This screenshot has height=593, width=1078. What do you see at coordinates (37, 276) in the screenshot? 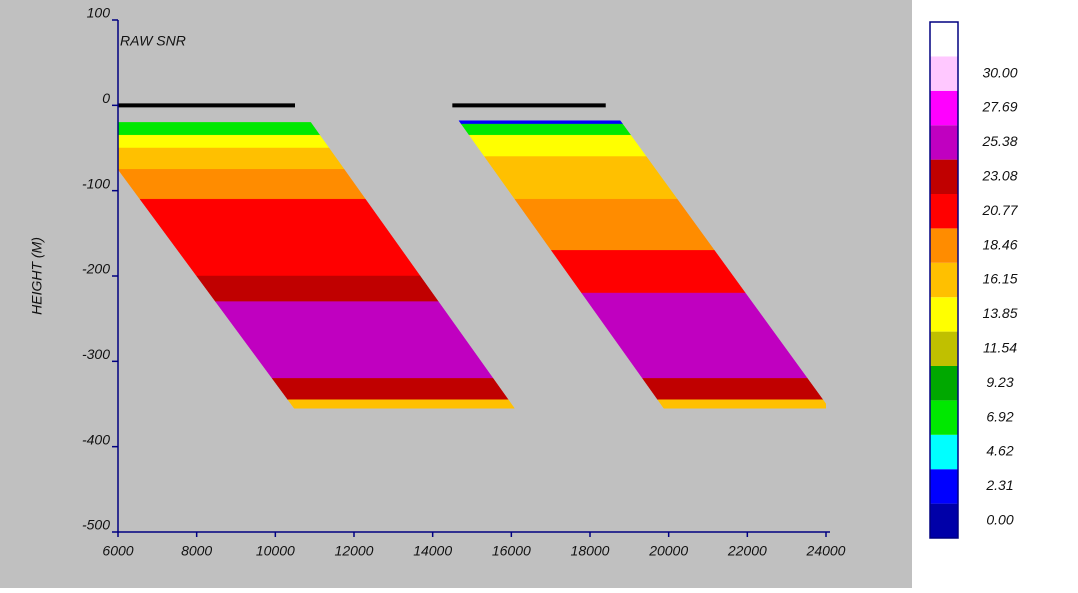
I see `y-axis-label: HEIGHT (M)` at bounding box center [37, 276].